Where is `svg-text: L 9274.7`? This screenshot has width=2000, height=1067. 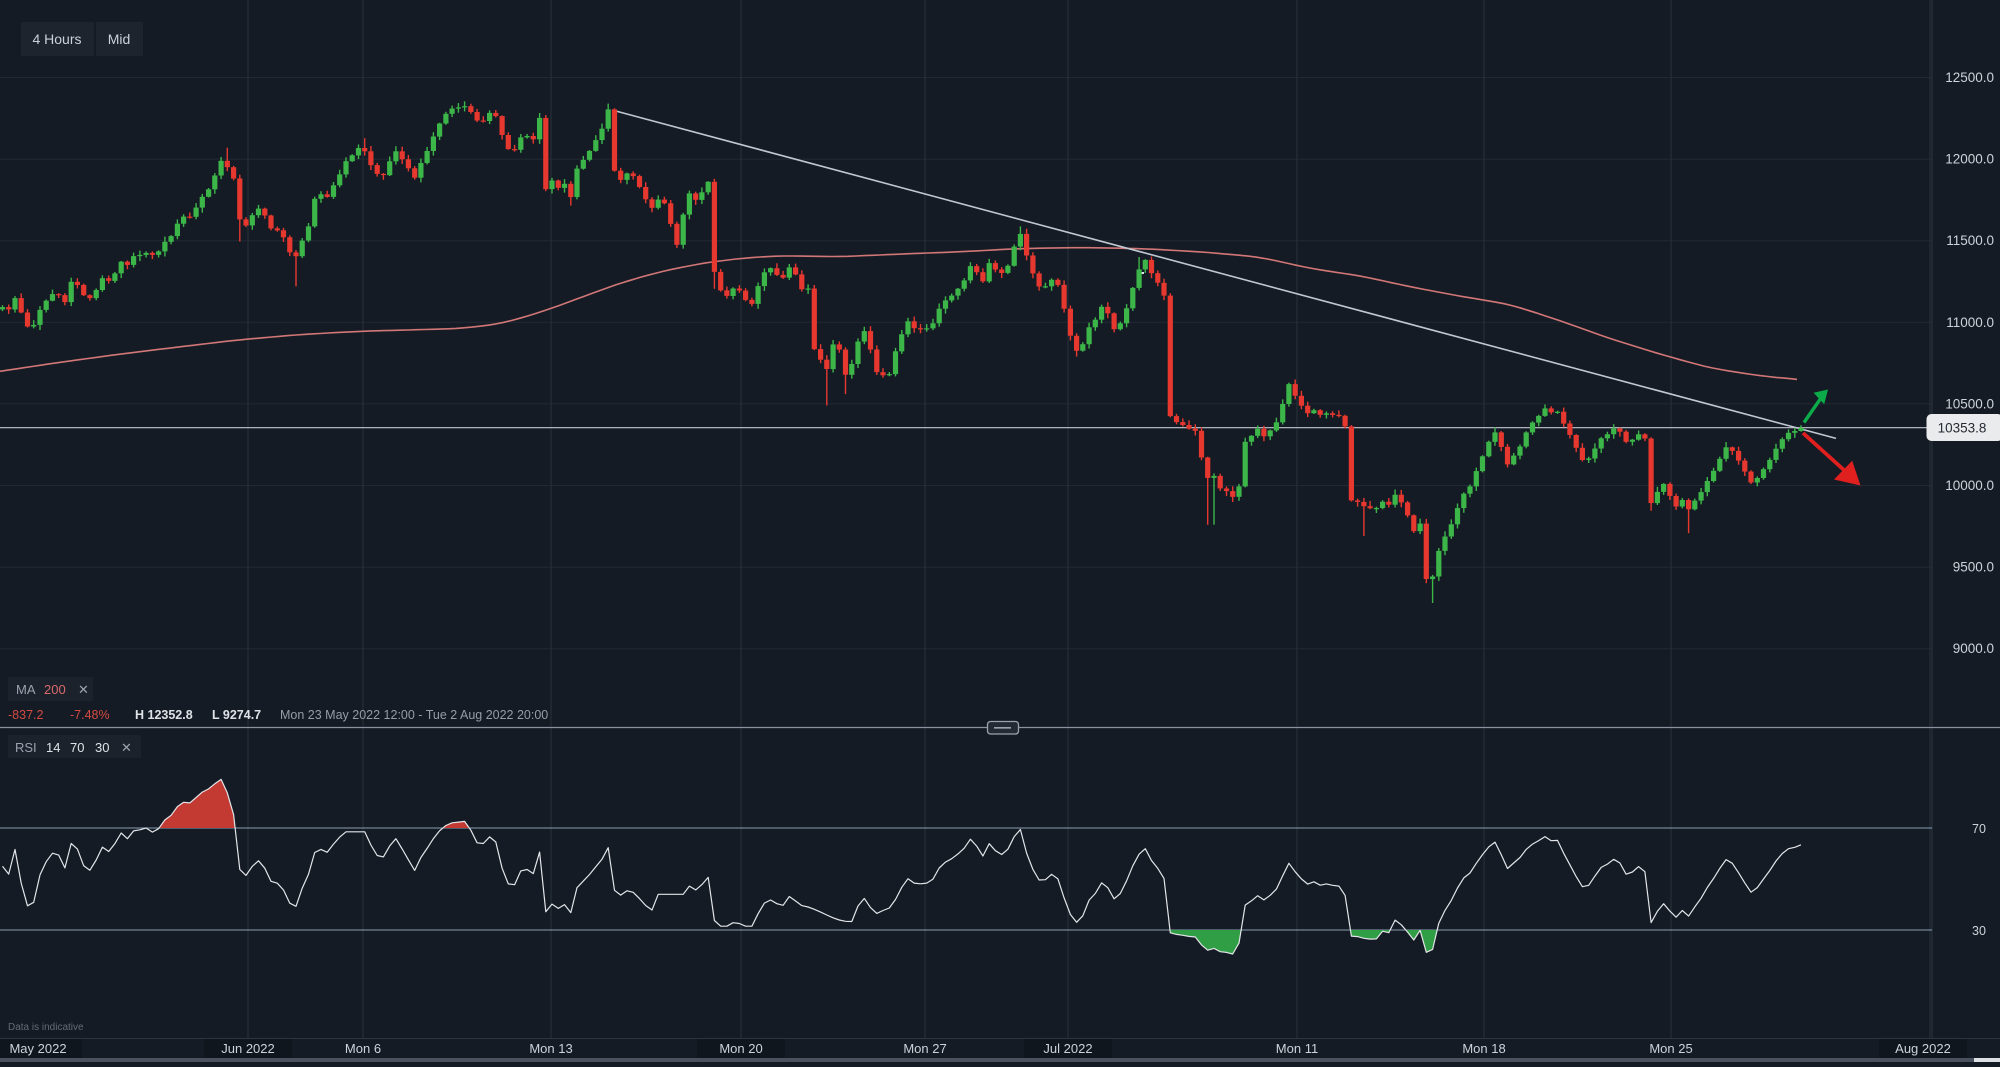 svg-text: L 9274.7 is located at coordinates (236, 715).